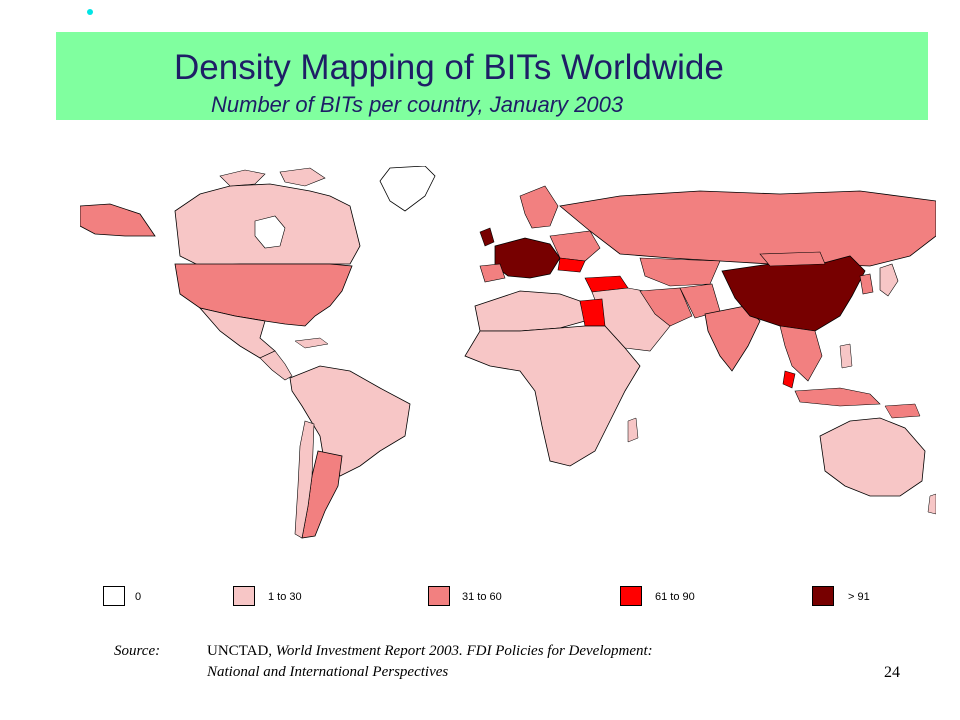 This screenshot has width=960, height=720. What do you see at coordinates (276, 365) in the screenshot?
I see `region-central-america` at bounding box center [276, 365].